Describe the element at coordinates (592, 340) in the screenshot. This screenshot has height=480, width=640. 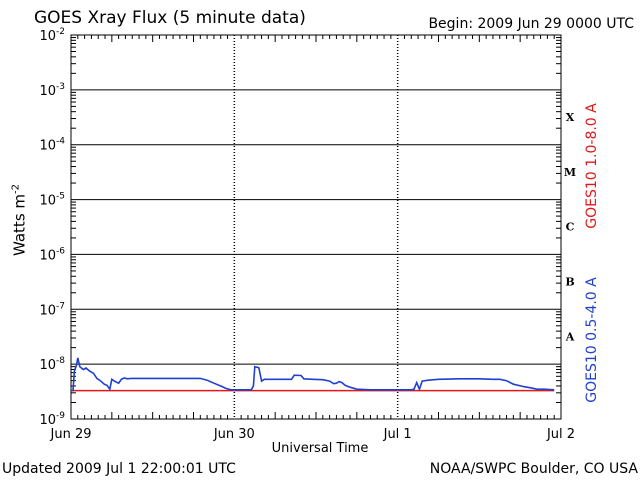
I see `legend-goes10-short: GOES10 0.5-4.0 A` at that location.